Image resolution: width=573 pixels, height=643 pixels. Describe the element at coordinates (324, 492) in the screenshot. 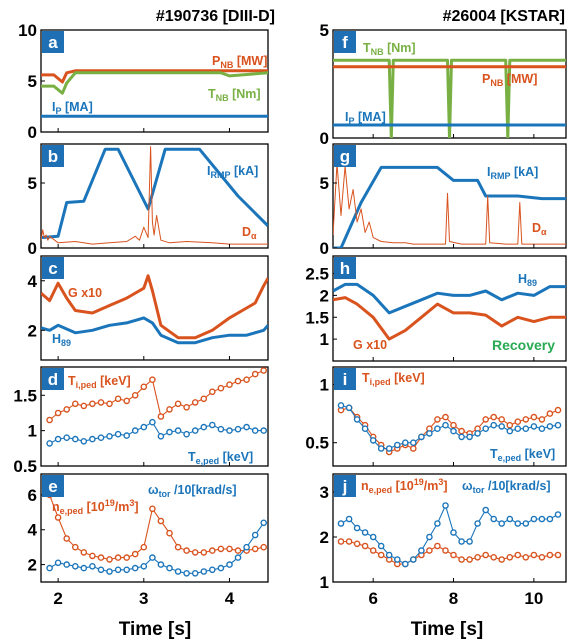

I see `panel-j-ytick-label: 3` at that location.